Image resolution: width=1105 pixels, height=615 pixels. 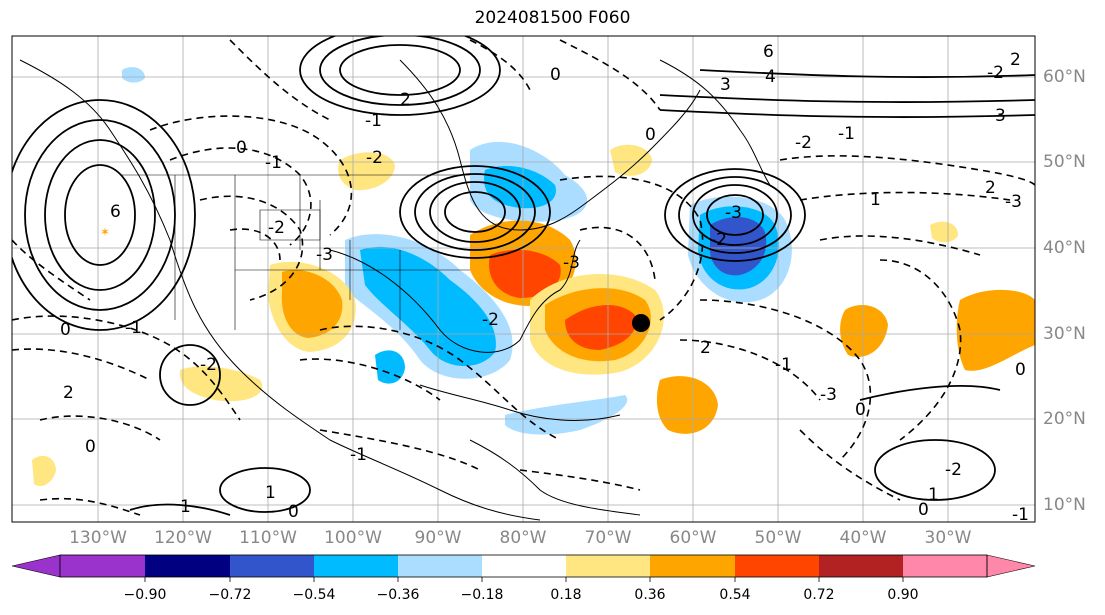 I want to click on longitude-label: 130°W, so click(x=98, y=538).